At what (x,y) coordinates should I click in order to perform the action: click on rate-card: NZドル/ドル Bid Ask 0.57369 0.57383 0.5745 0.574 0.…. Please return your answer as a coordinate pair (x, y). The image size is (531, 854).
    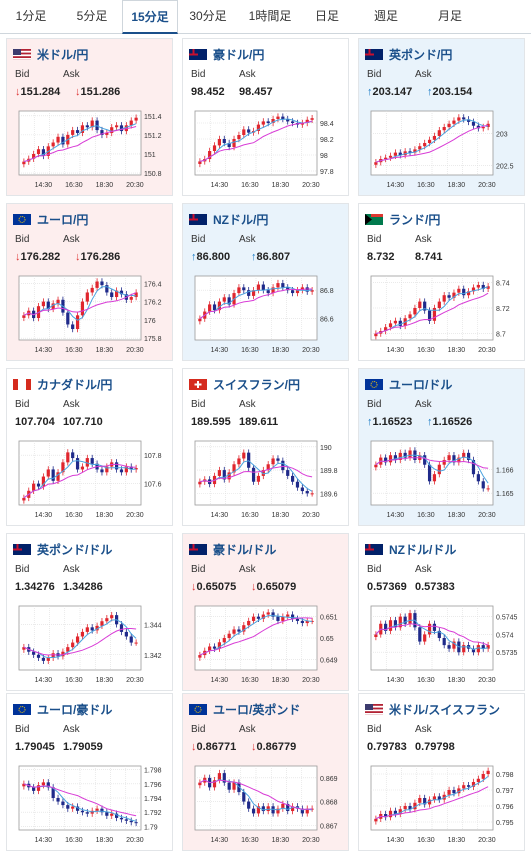
    Looking at the image, I should click on (441, 612).